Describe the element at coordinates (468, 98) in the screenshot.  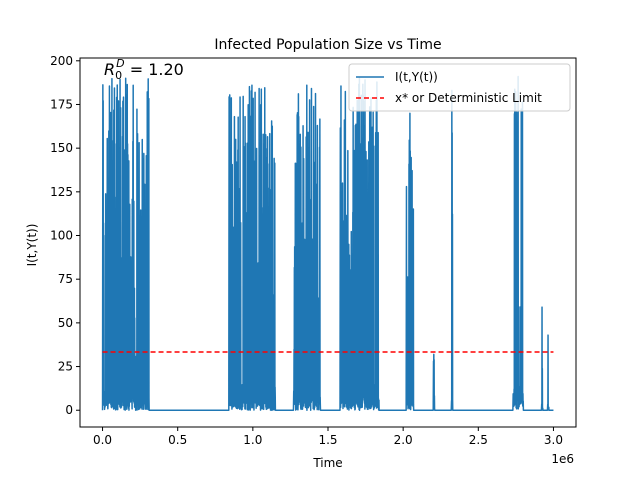
I see `legend-label-deterministic: x* or Deterministic Limit` at that location.